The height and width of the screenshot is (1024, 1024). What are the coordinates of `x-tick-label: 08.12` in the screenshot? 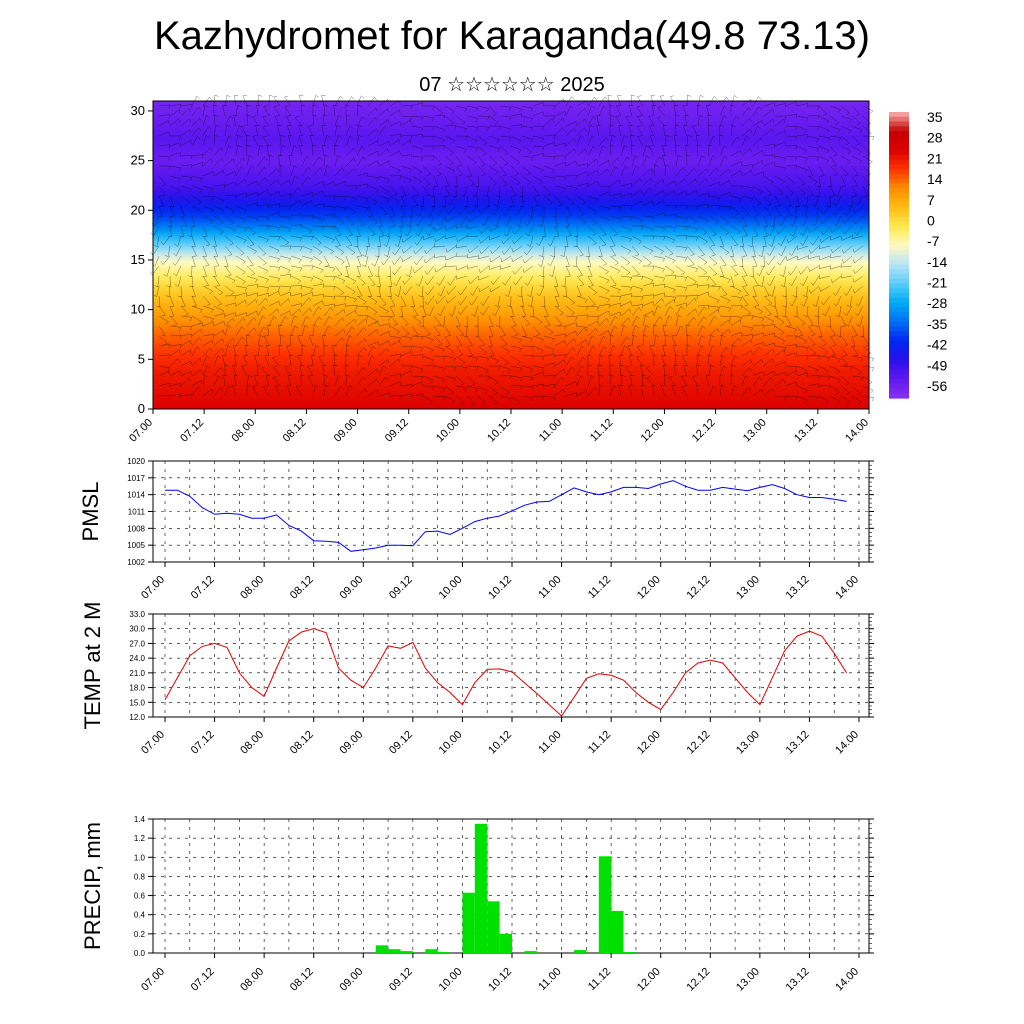 It's located at (302, 743).